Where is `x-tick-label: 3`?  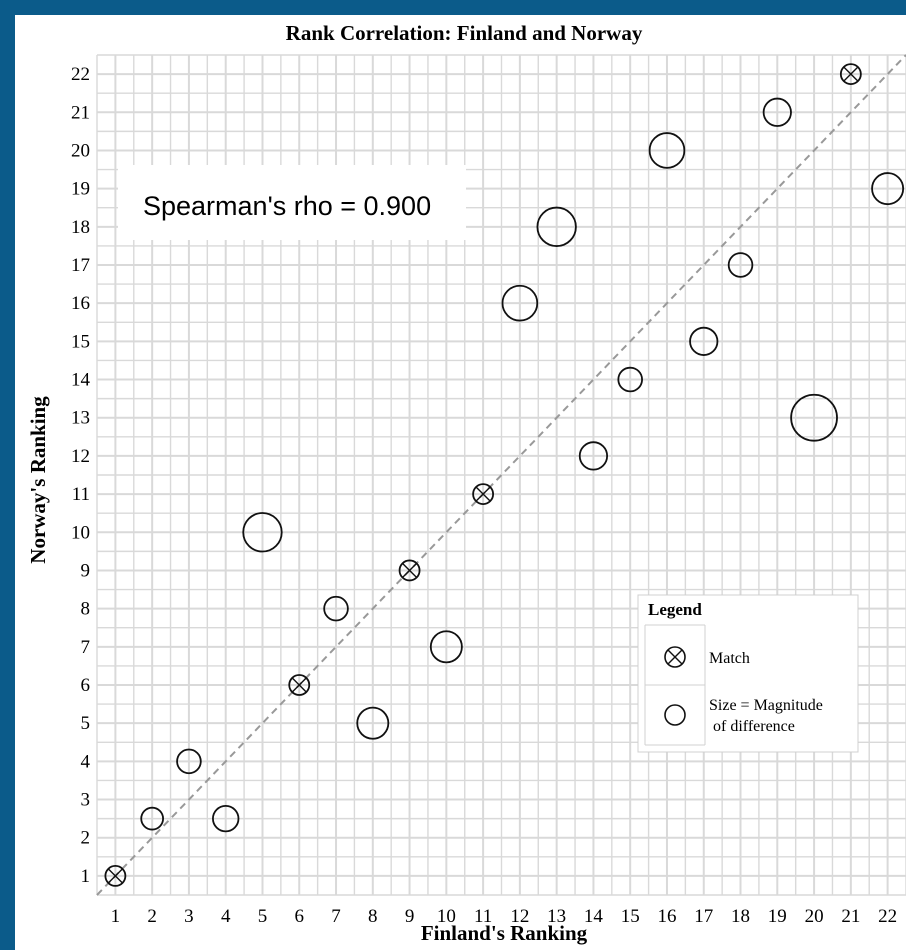
x-tick-label: 3 is located at coordinates (189, 916).